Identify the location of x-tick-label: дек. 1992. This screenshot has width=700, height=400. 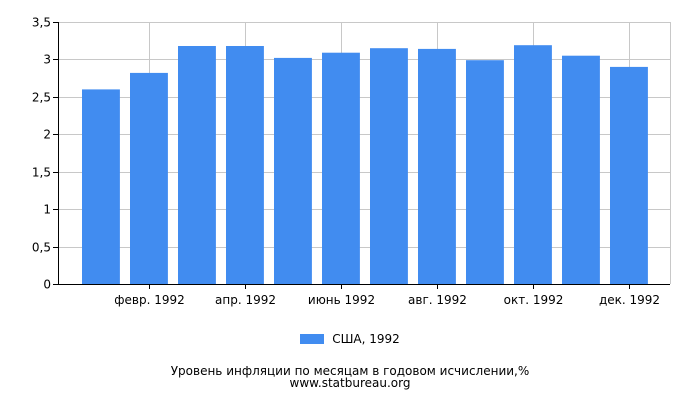
(629, 300).